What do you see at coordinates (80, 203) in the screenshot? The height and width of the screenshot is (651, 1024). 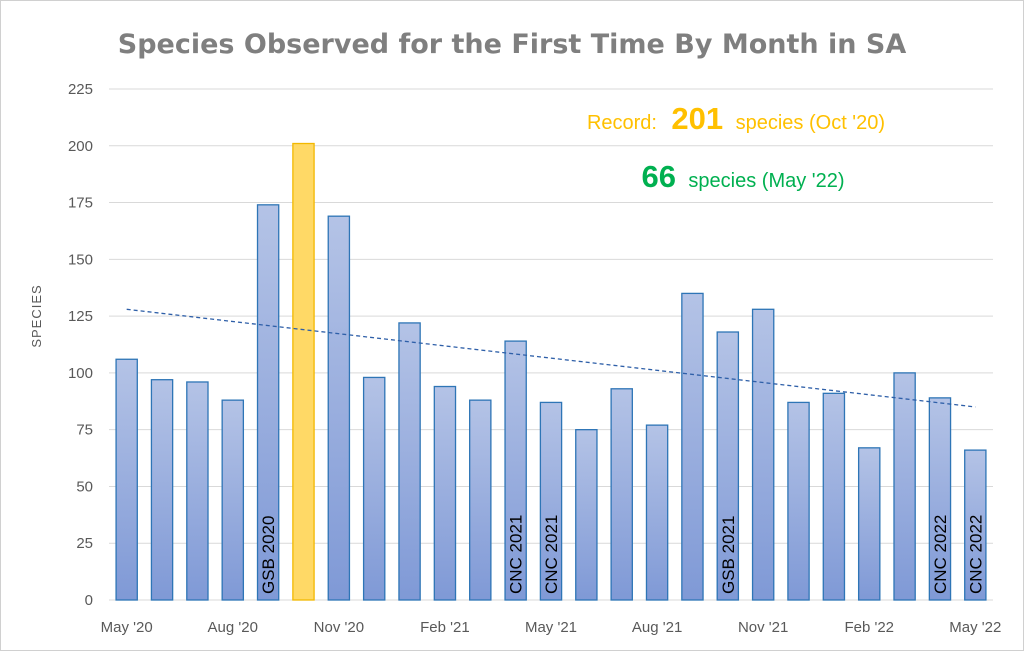 I see `y-tick-label: 175` at bounding box center [80, 203].